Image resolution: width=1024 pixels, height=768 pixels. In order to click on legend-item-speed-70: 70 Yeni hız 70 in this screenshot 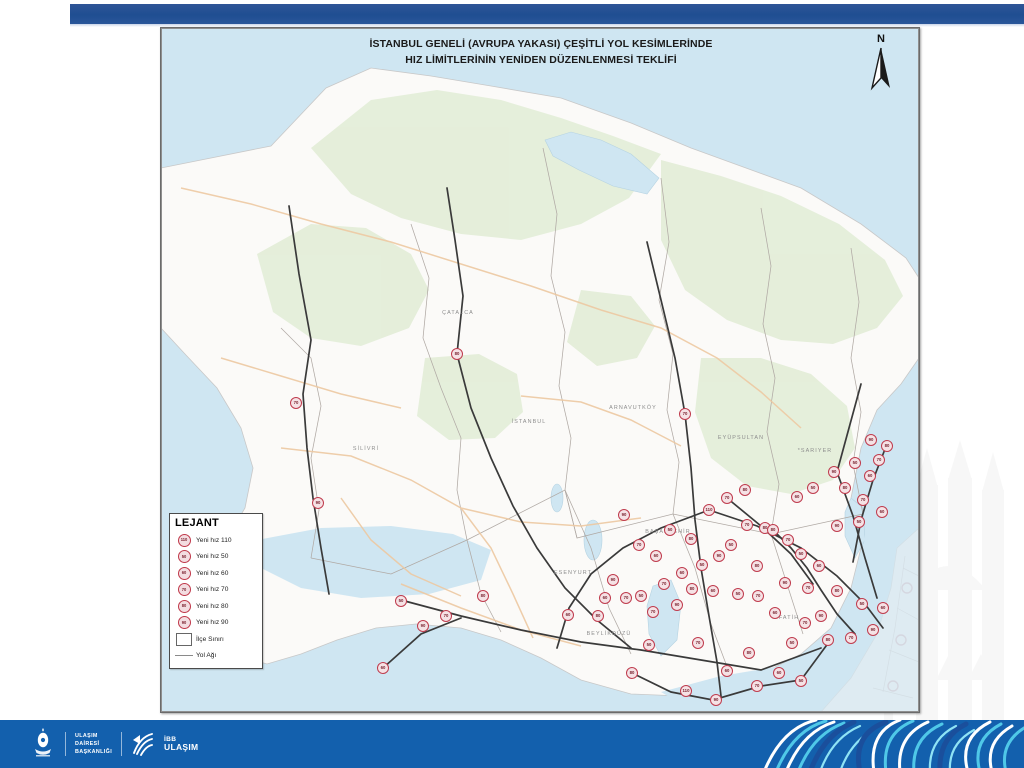, I will do `click(216, 590)`.